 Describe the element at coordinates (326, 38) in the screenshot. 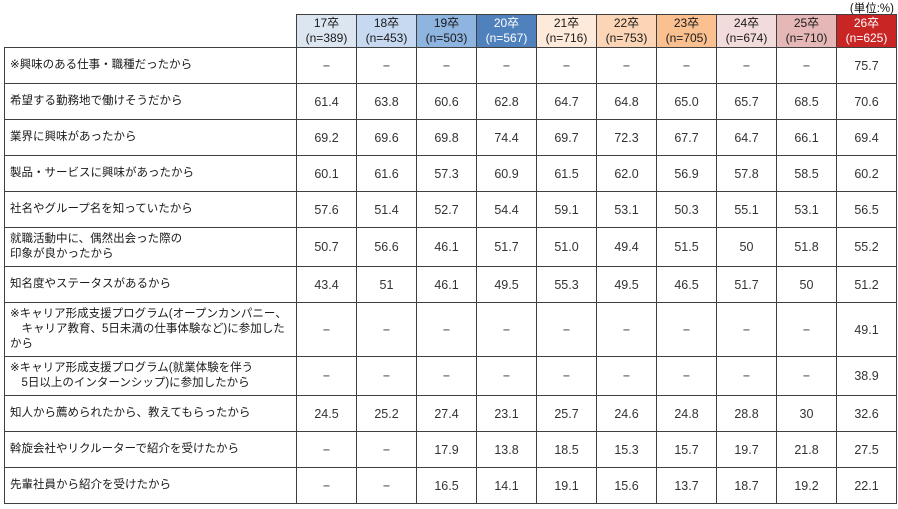

I see `sample-size-label: (n=389)` at that location.